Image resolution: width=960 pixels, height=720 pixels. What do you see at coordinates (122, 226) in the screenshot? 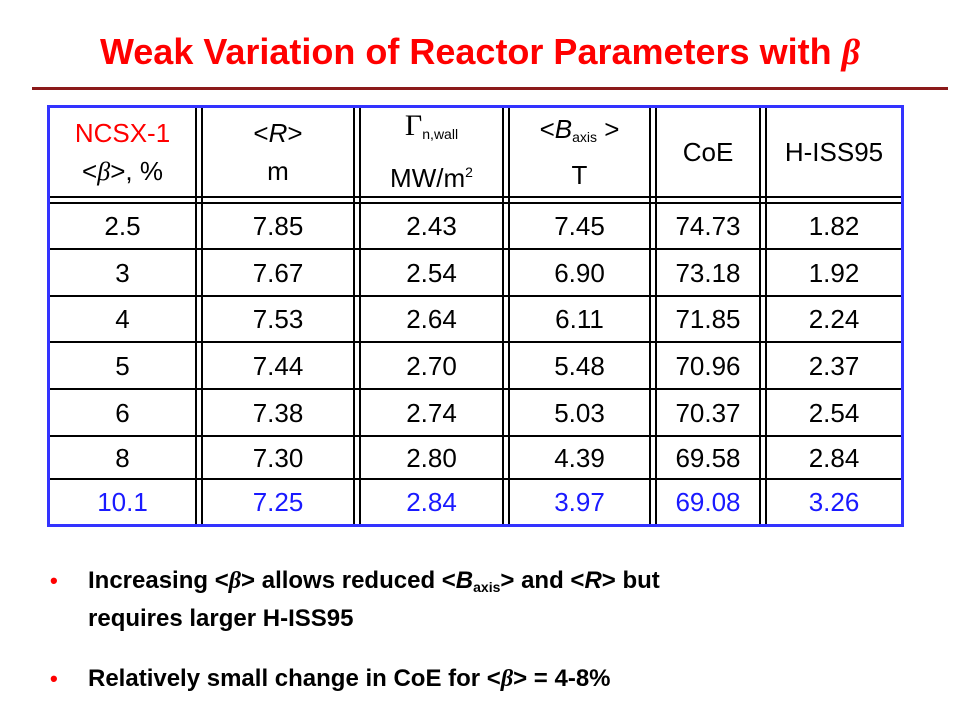
I see `table-cell-beta: 2.5` at bounding box center [122, 226].